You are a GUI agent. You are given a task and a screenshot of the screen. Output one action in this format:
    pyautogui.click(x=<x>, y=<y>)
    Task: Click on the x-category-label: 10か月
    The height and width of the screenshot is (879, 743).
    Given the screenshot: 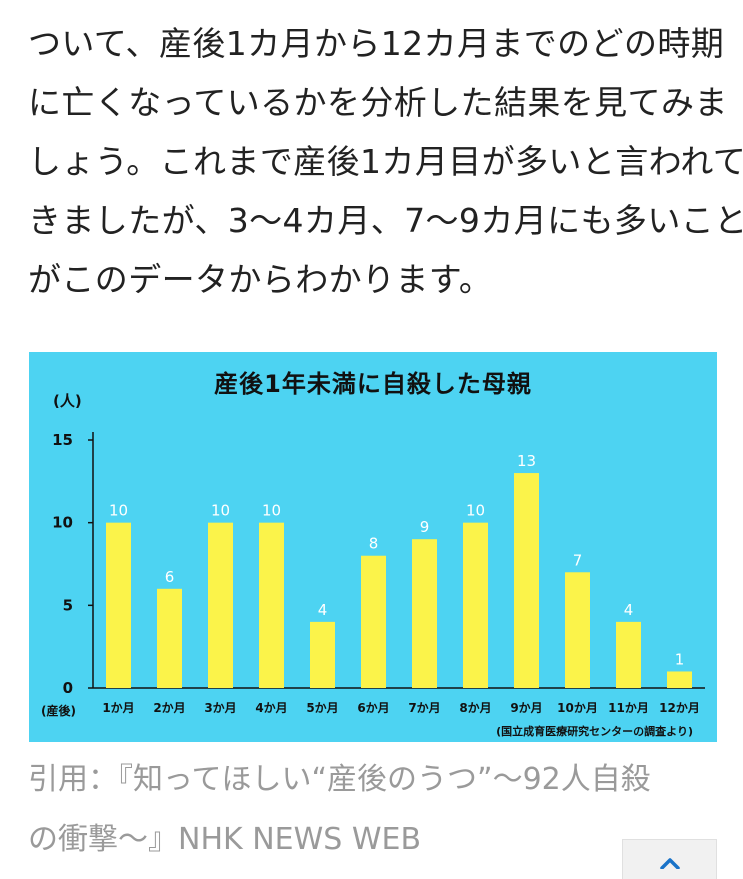 What is the action you would take?
    pyautogui.click(x=577, y=708)
    